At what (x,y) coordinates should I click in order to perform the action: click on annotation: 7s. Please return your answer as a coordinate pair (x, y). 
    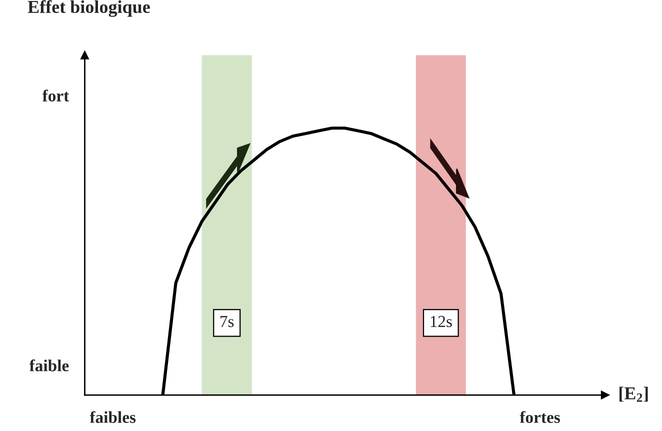
    Looking at the image, I should click on (227, 322).